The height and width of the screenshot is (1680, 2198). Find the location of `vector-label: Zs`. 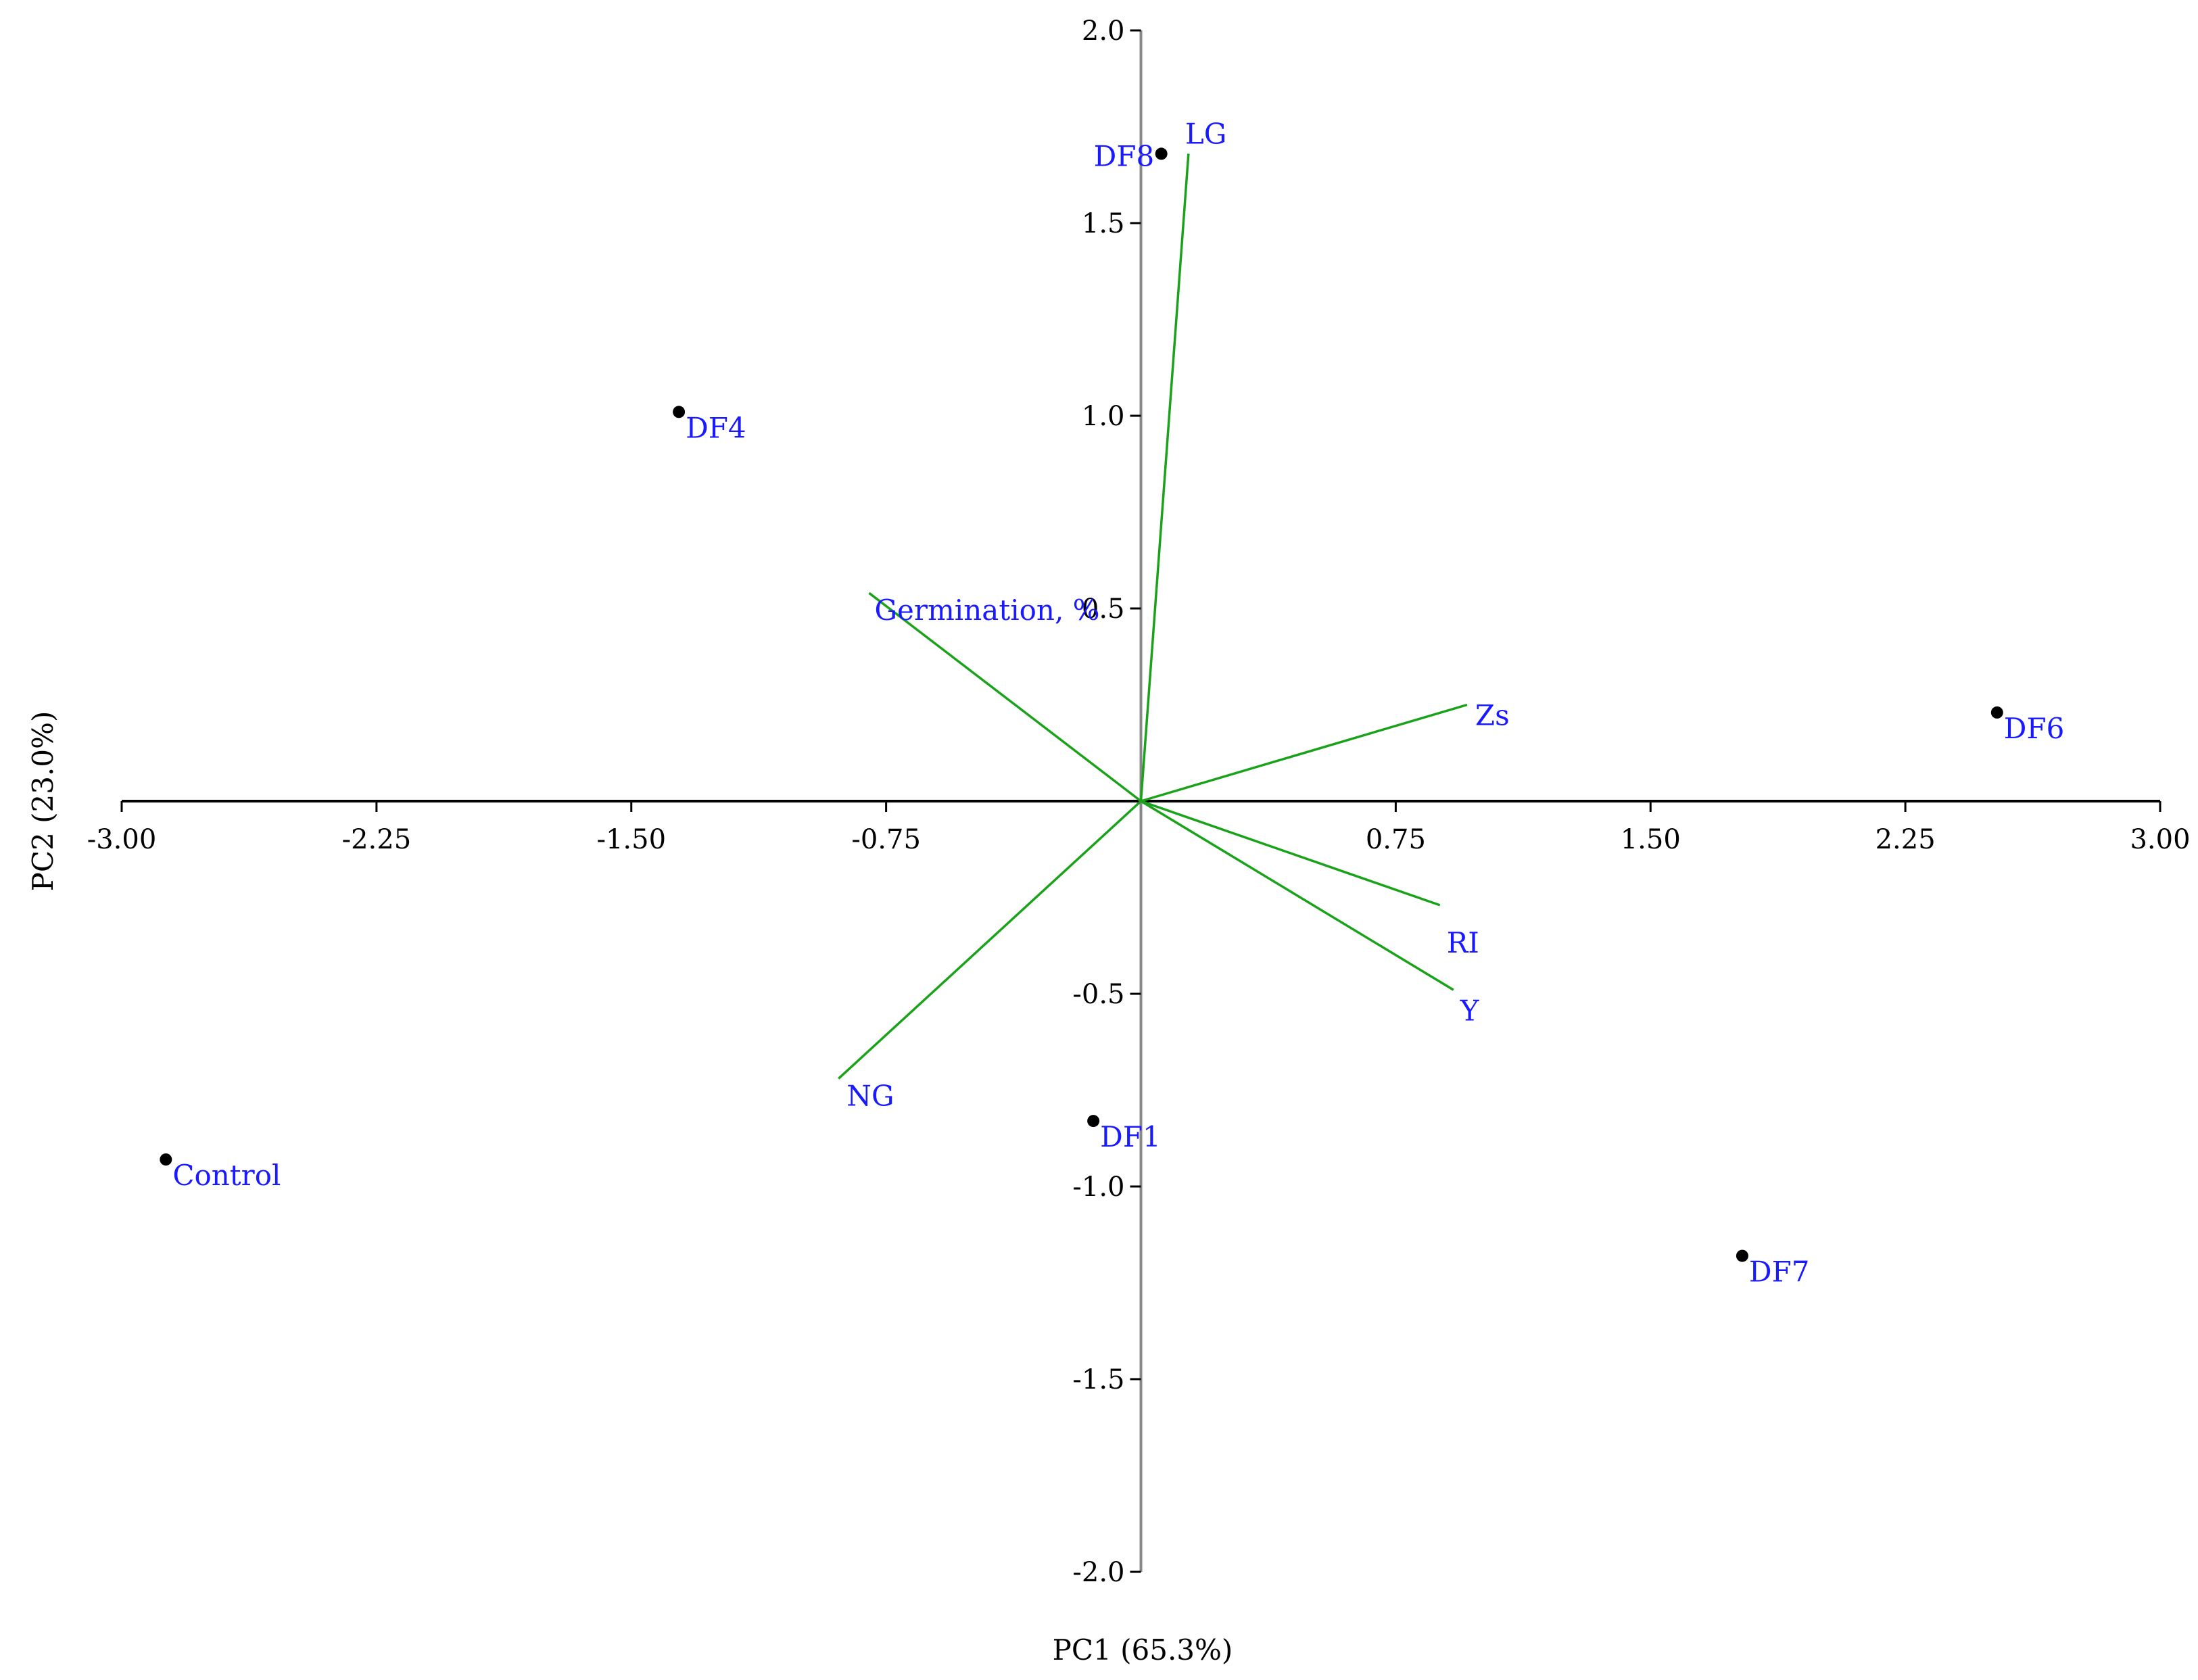

vector-label: Zs is located at coordinates (1492, 715).